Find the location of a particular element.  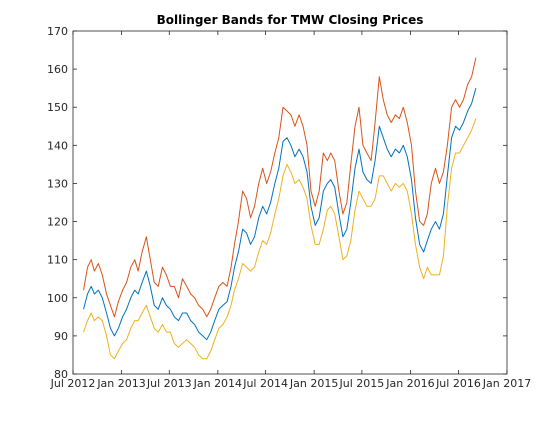

y-tick-label: 120 is located at coordinates (57, 222).